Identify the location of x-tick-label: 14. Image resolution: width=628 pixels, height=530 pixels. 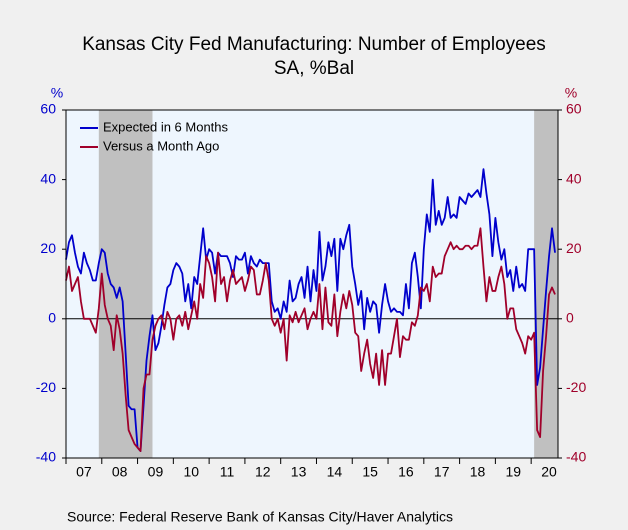
(335, 472).